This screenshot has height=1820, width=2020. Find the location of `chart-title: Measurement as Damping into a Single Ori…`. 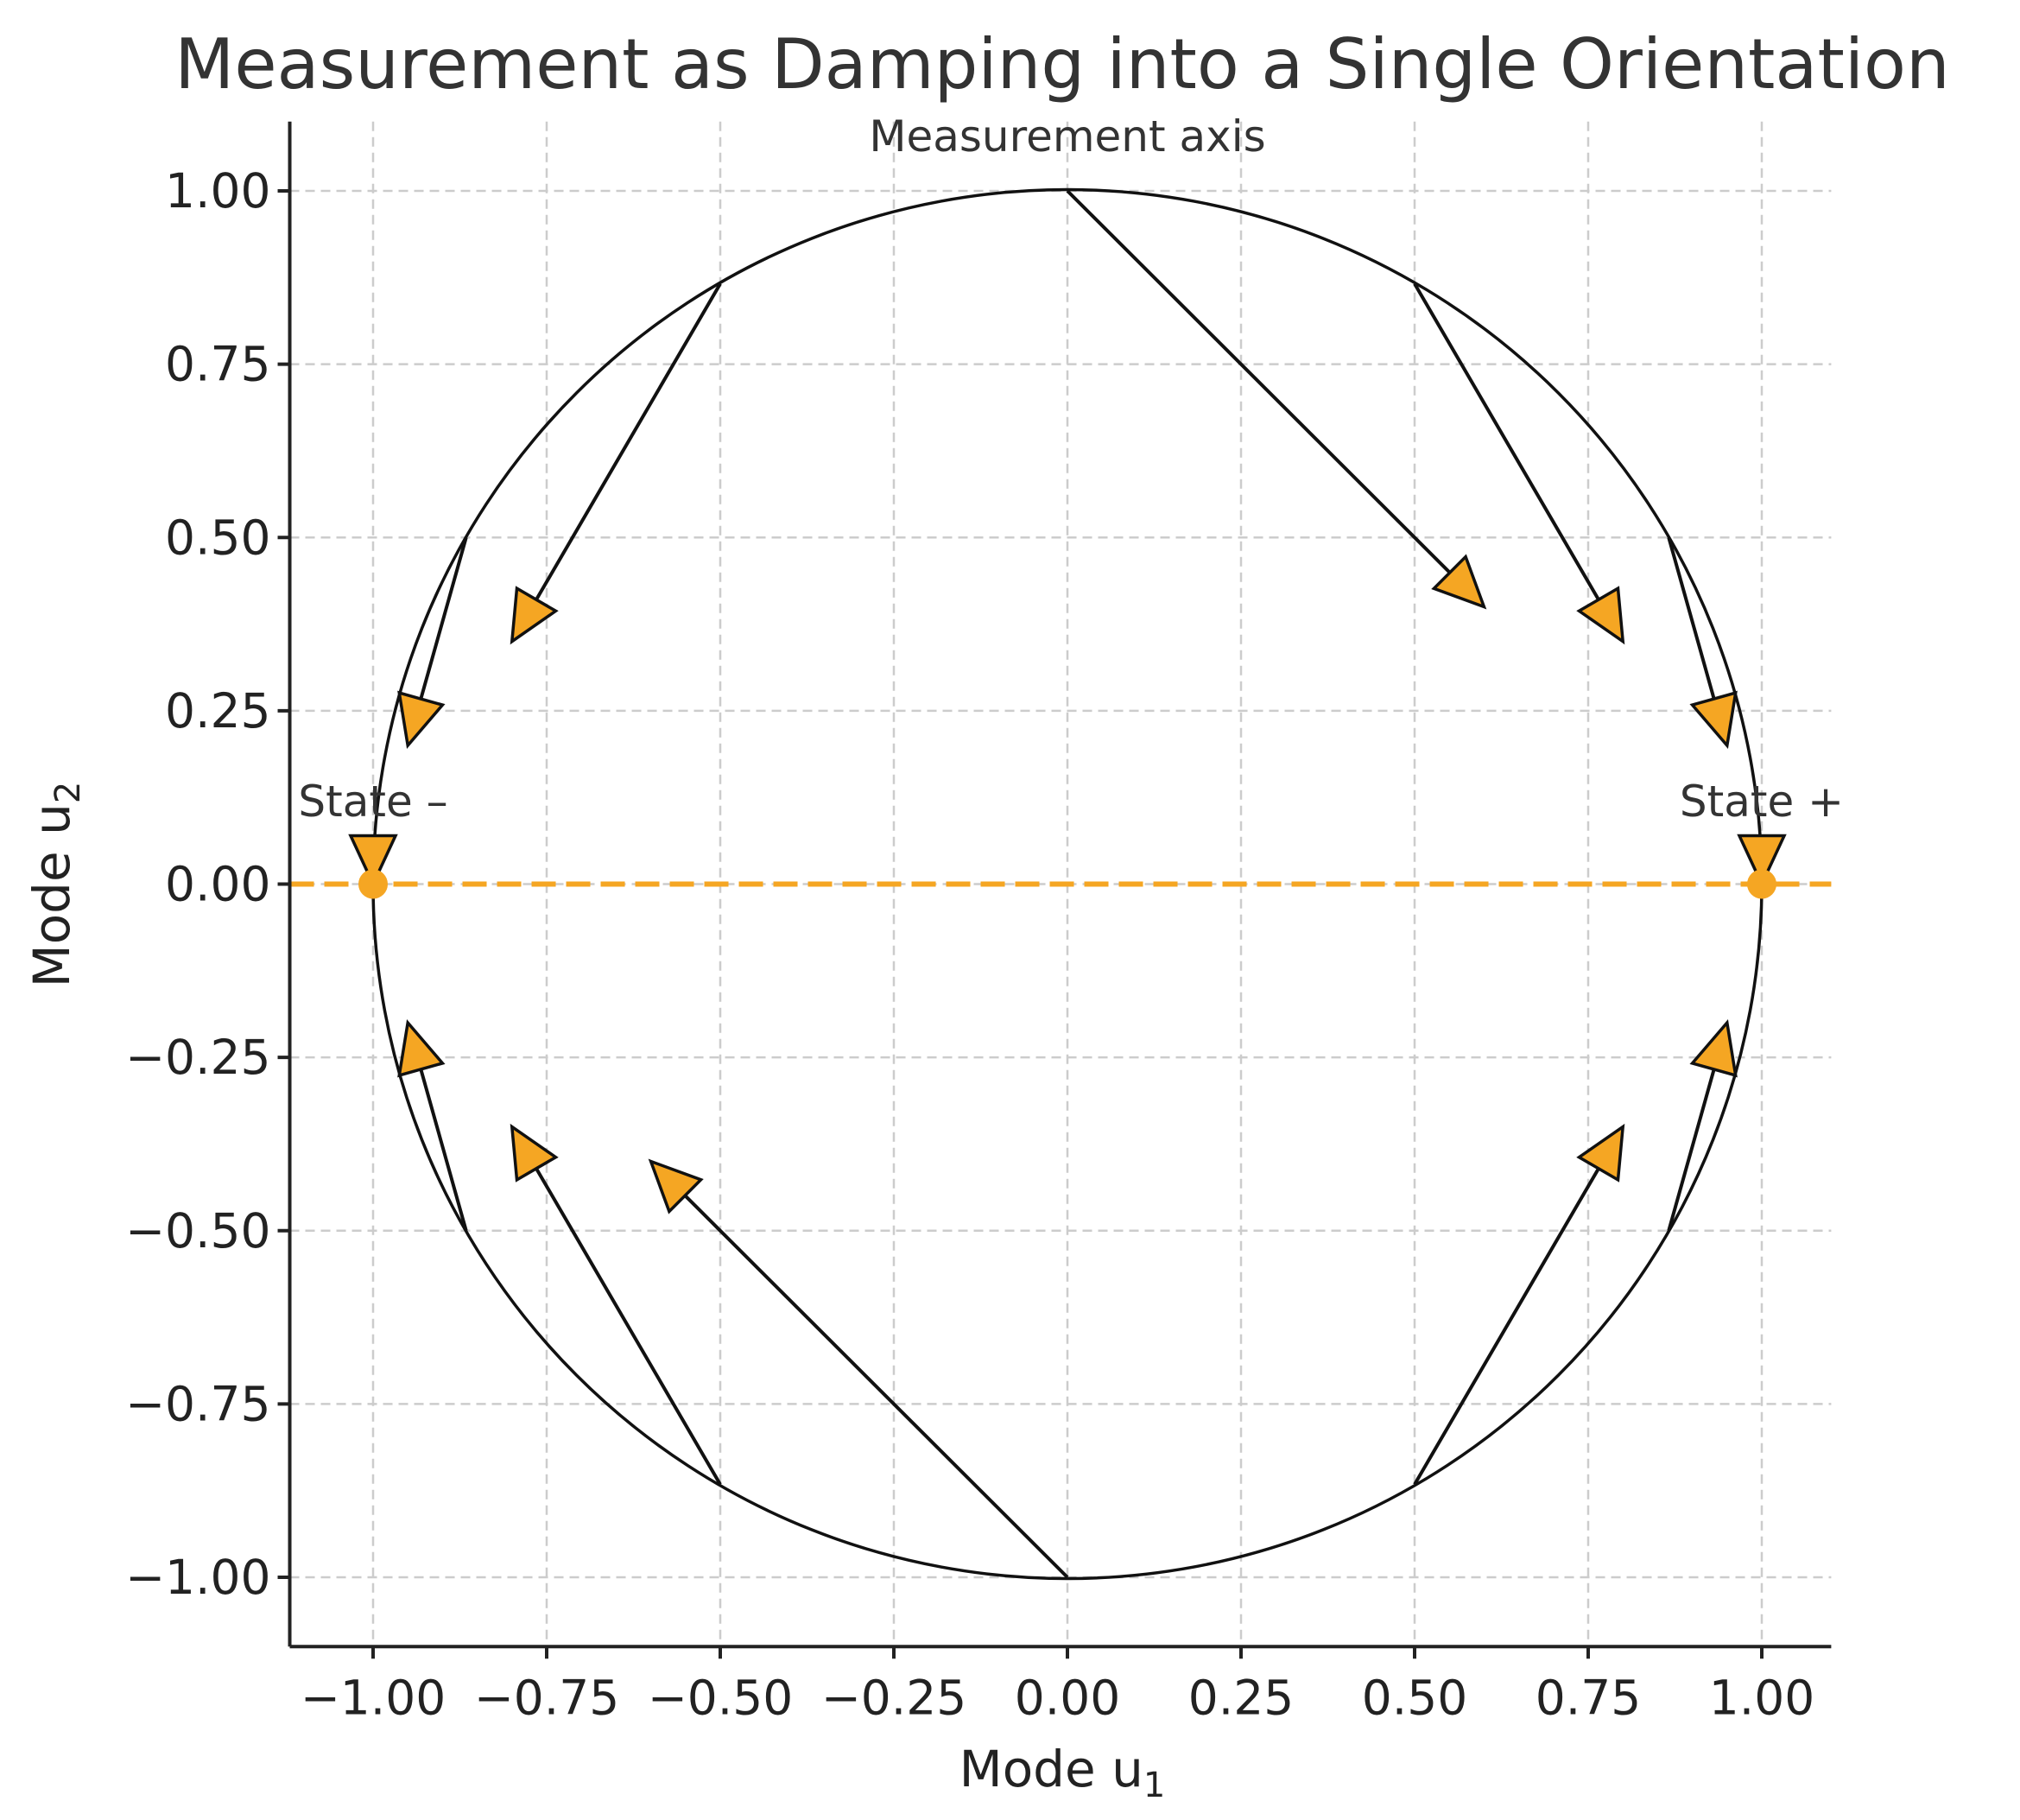

chart-title: Measurement as Damping into a Single Ori… is located at coordinates (1061, 65).